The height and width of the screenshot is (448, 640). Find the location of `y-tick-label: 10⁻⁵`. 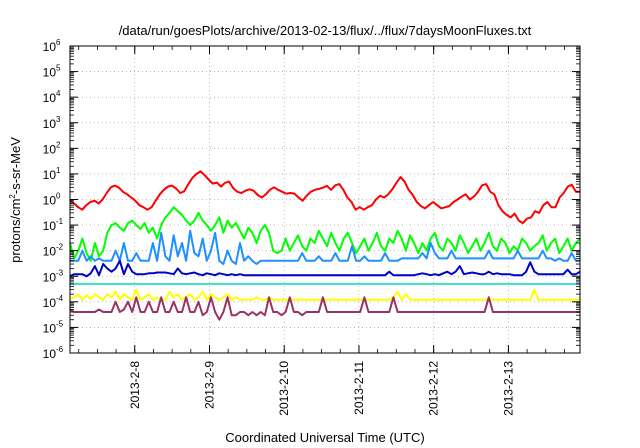

y-tick-label: 10⁻⁵ is located at coordinates (53, 327).